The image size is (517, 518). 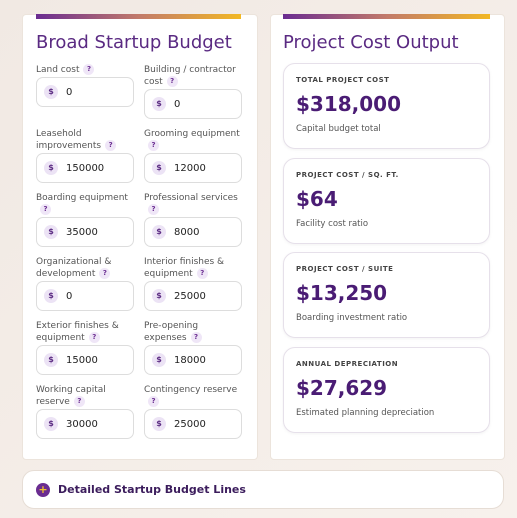 I want to click on input-value: 25000, so click(x=190, y=296).